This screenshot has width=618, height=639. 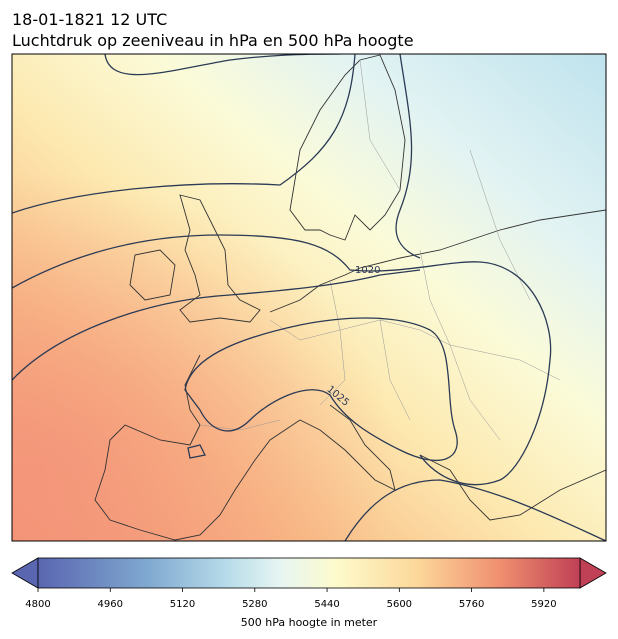 What do you see at coordinates (37, 604) in the screenshot?
I see `colorbar-tick-label: 4800` at bounding box center [37, 604].